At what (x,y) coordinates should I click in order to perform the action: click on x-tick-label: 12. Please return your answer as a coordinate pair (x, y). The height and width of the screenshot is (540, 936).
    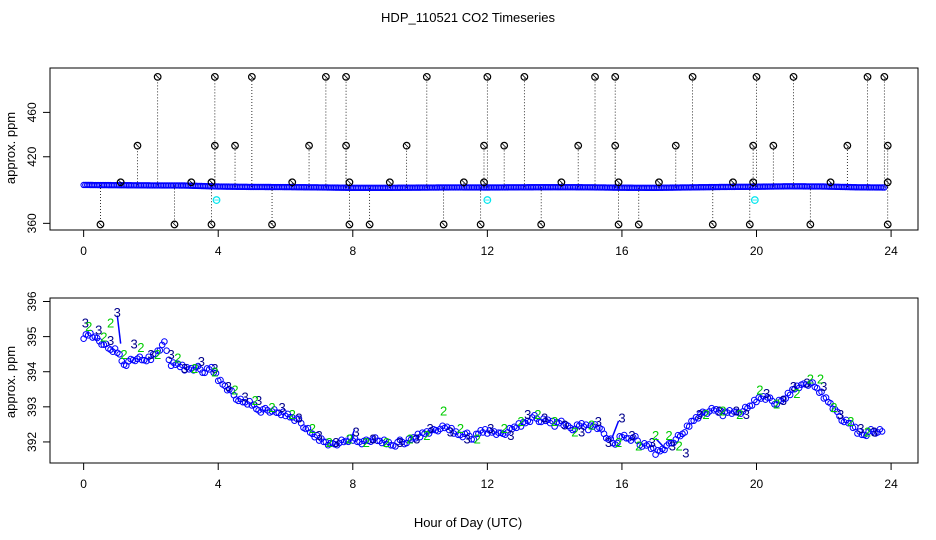
    Looking at the image, I should click on (488, 251).